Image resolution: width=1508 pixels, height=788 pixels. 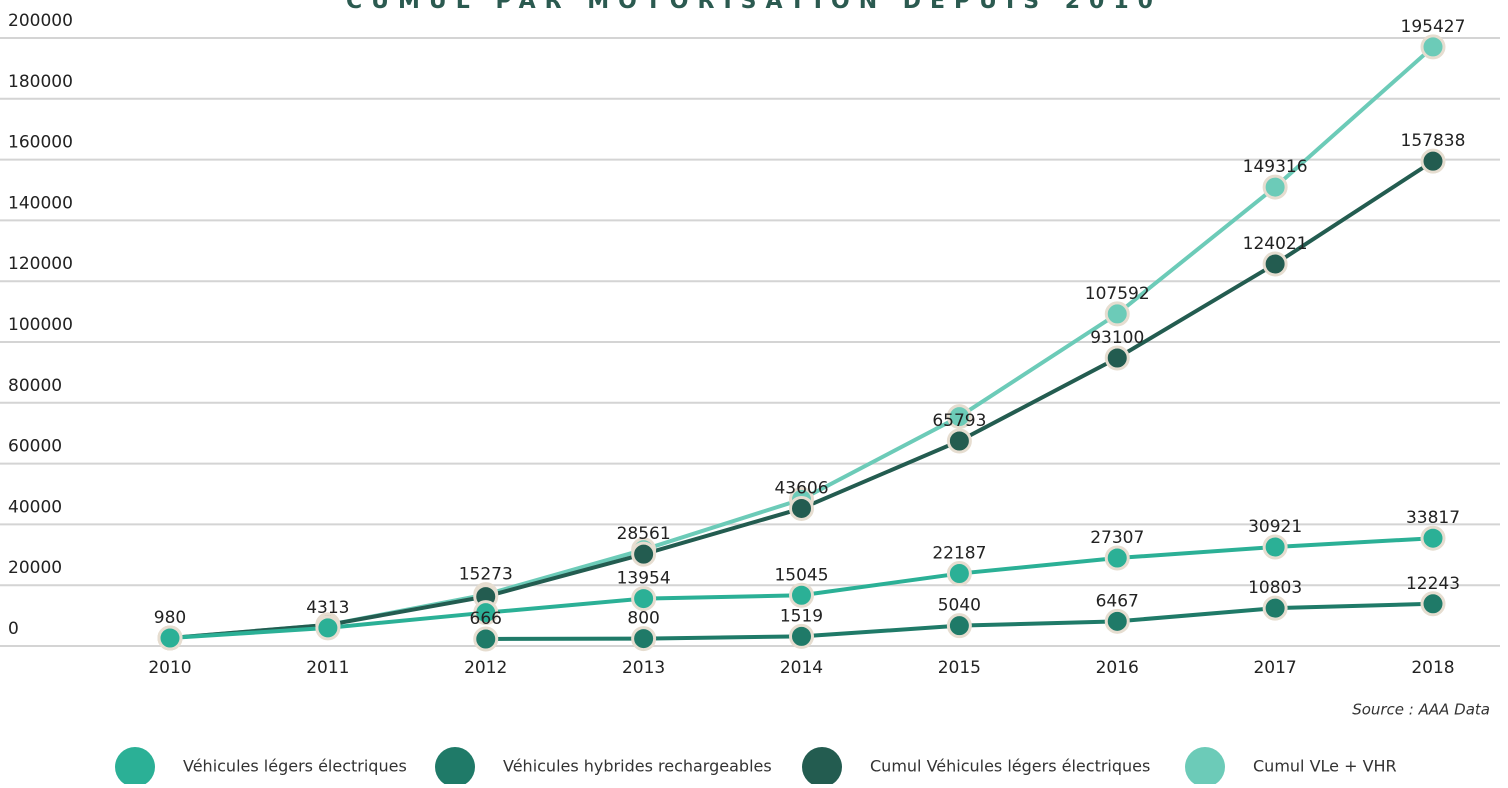 I want to click on x-tick-label: 2010, so click(x=169, y=668).